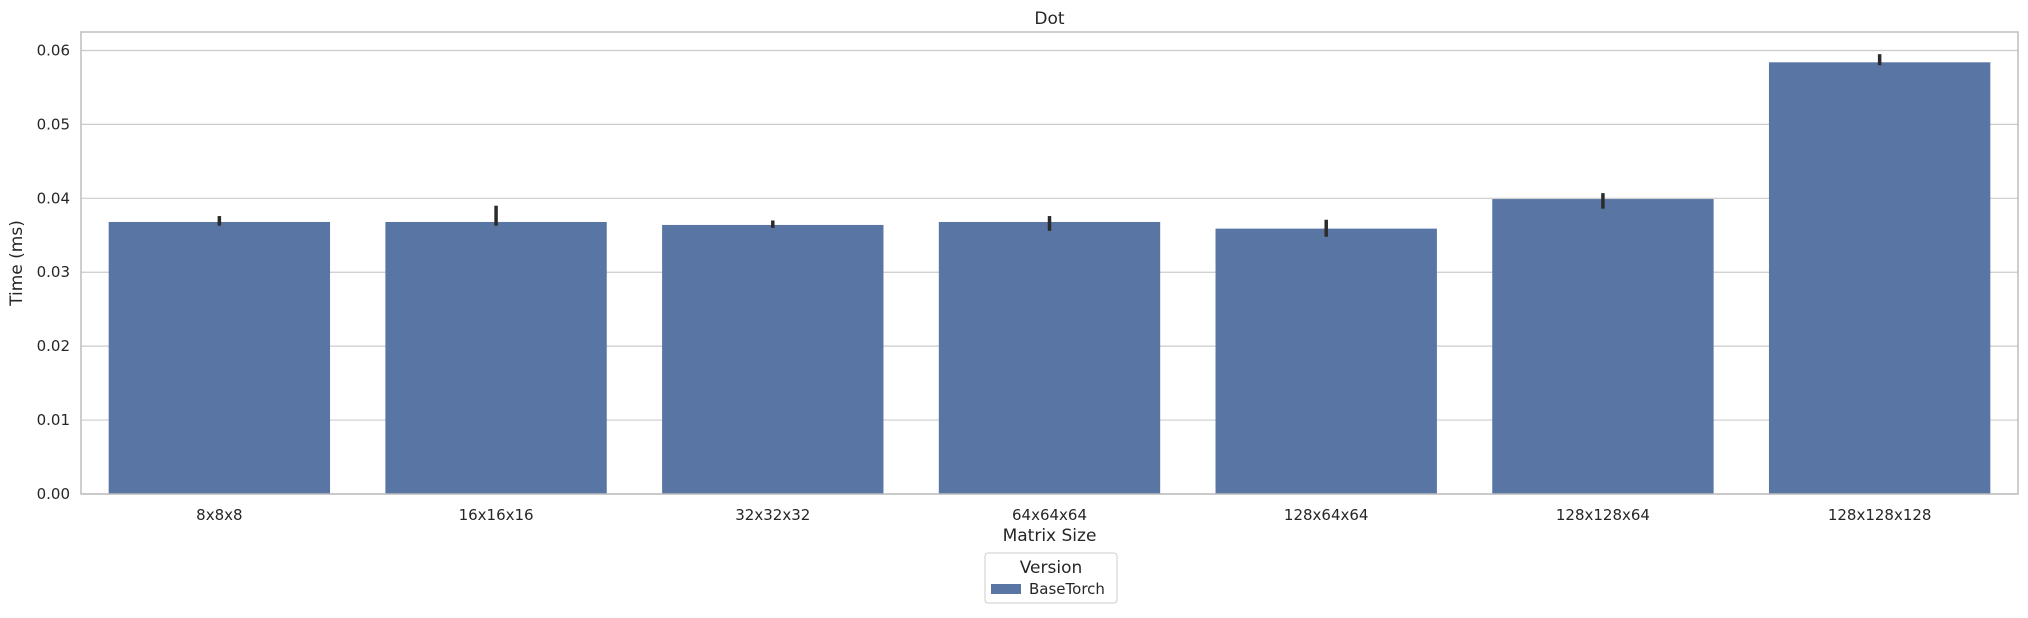  I want to click on x-tick-label: 64x64x64, so click(1049, 515).